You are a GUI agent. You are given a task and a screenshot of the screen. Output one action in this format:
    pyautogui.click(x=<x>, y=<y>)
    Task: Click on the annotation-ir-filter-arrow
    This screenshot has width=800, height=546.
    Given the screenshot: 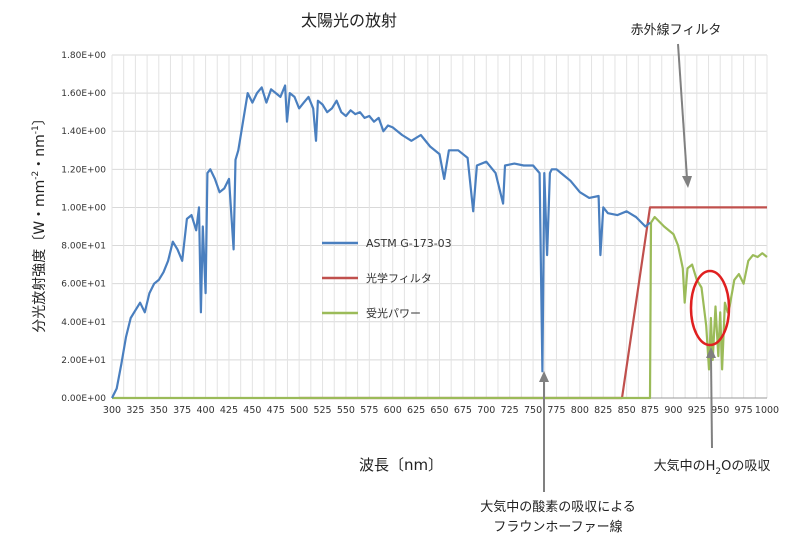 What is the action you would take?
    pyautogui.click(x=682, y=111)
    